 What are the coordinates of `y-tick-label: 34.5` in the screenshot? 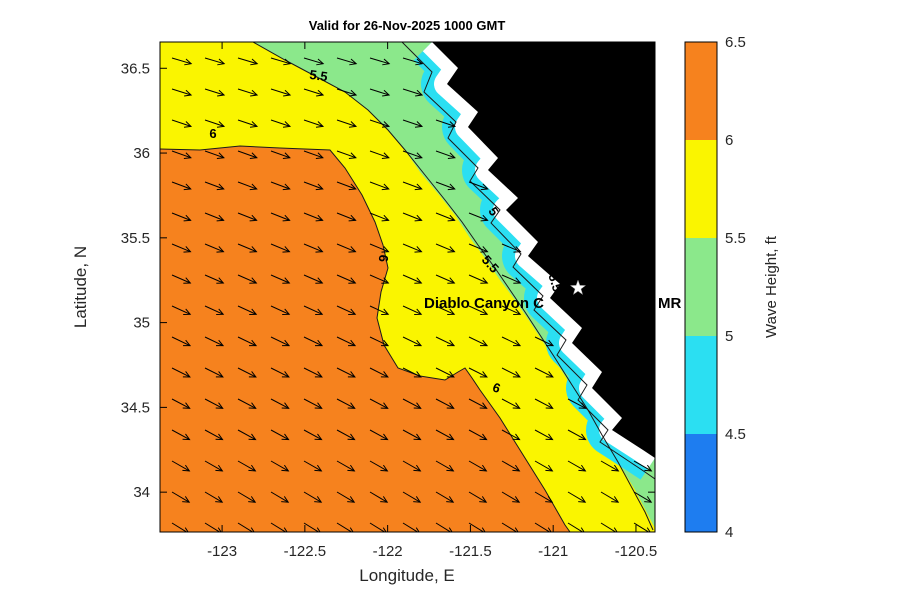 It's located at (135, 407).